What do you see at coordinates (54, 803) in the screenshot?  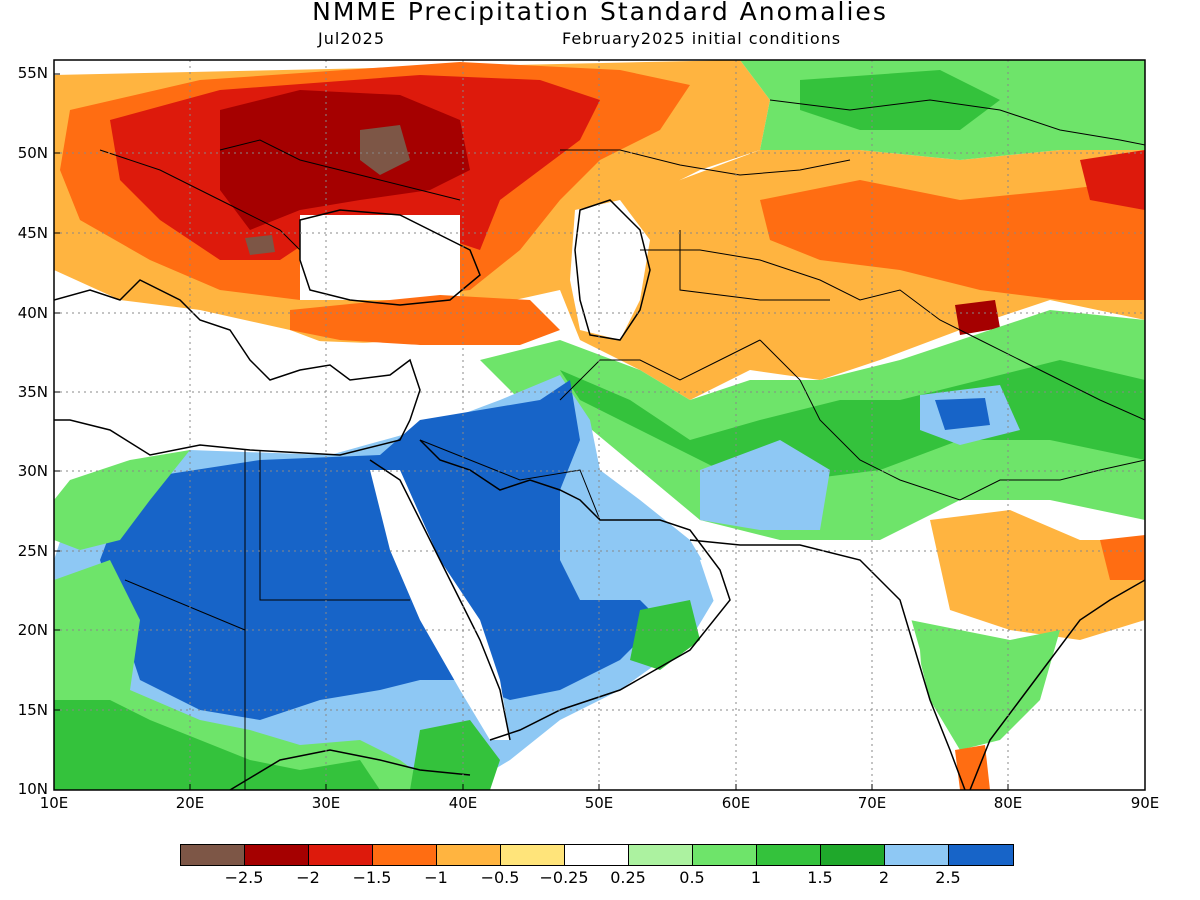 I see `lon-label: 10E` at bounding box center [54, 803].